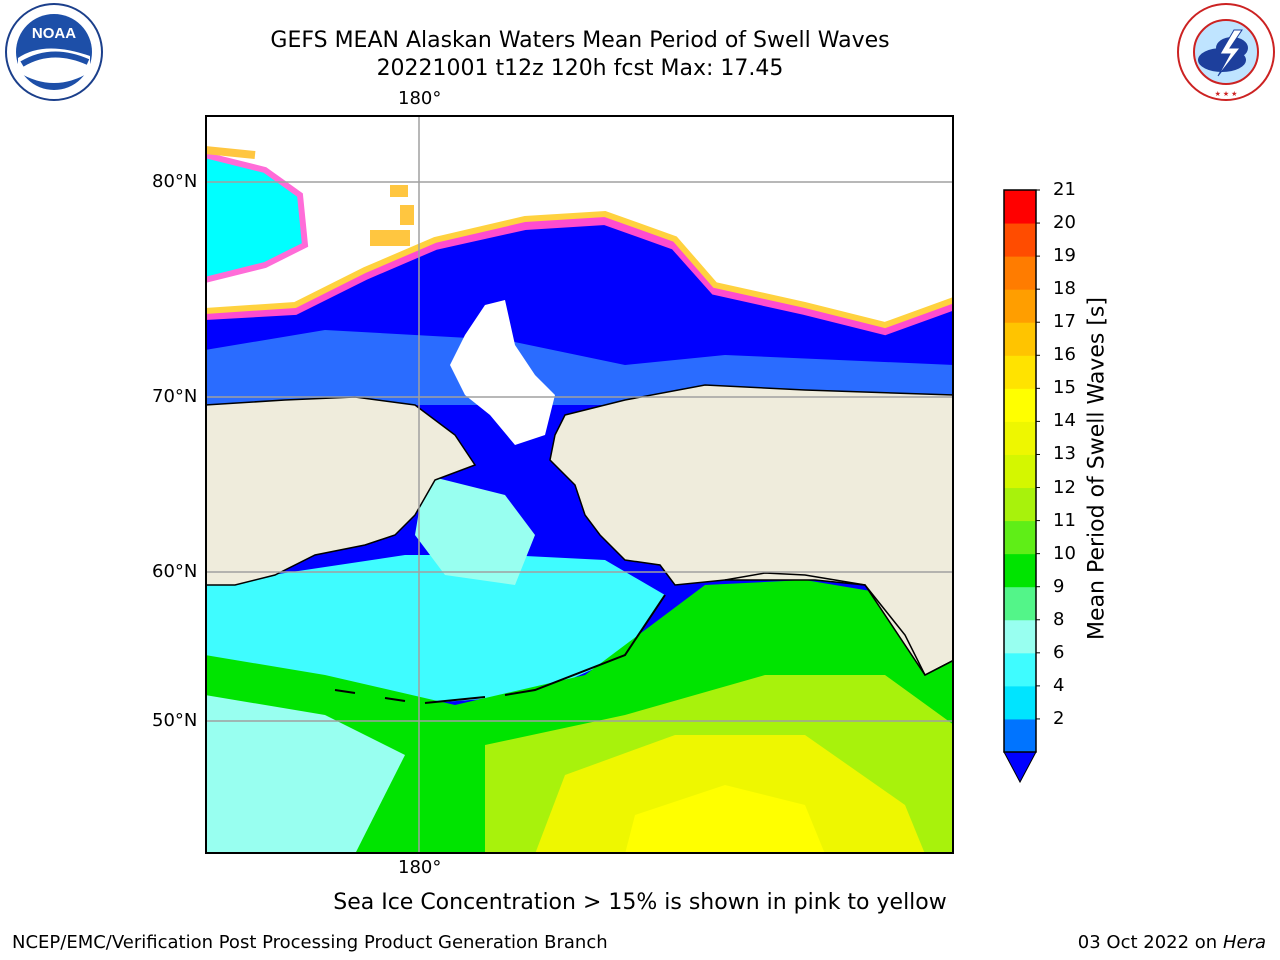 This screenshot has height=960, width=1280. Describe the element at coordinates (175, 396) in the screenshot. I see `lat-label-70: 70°N` at that location.